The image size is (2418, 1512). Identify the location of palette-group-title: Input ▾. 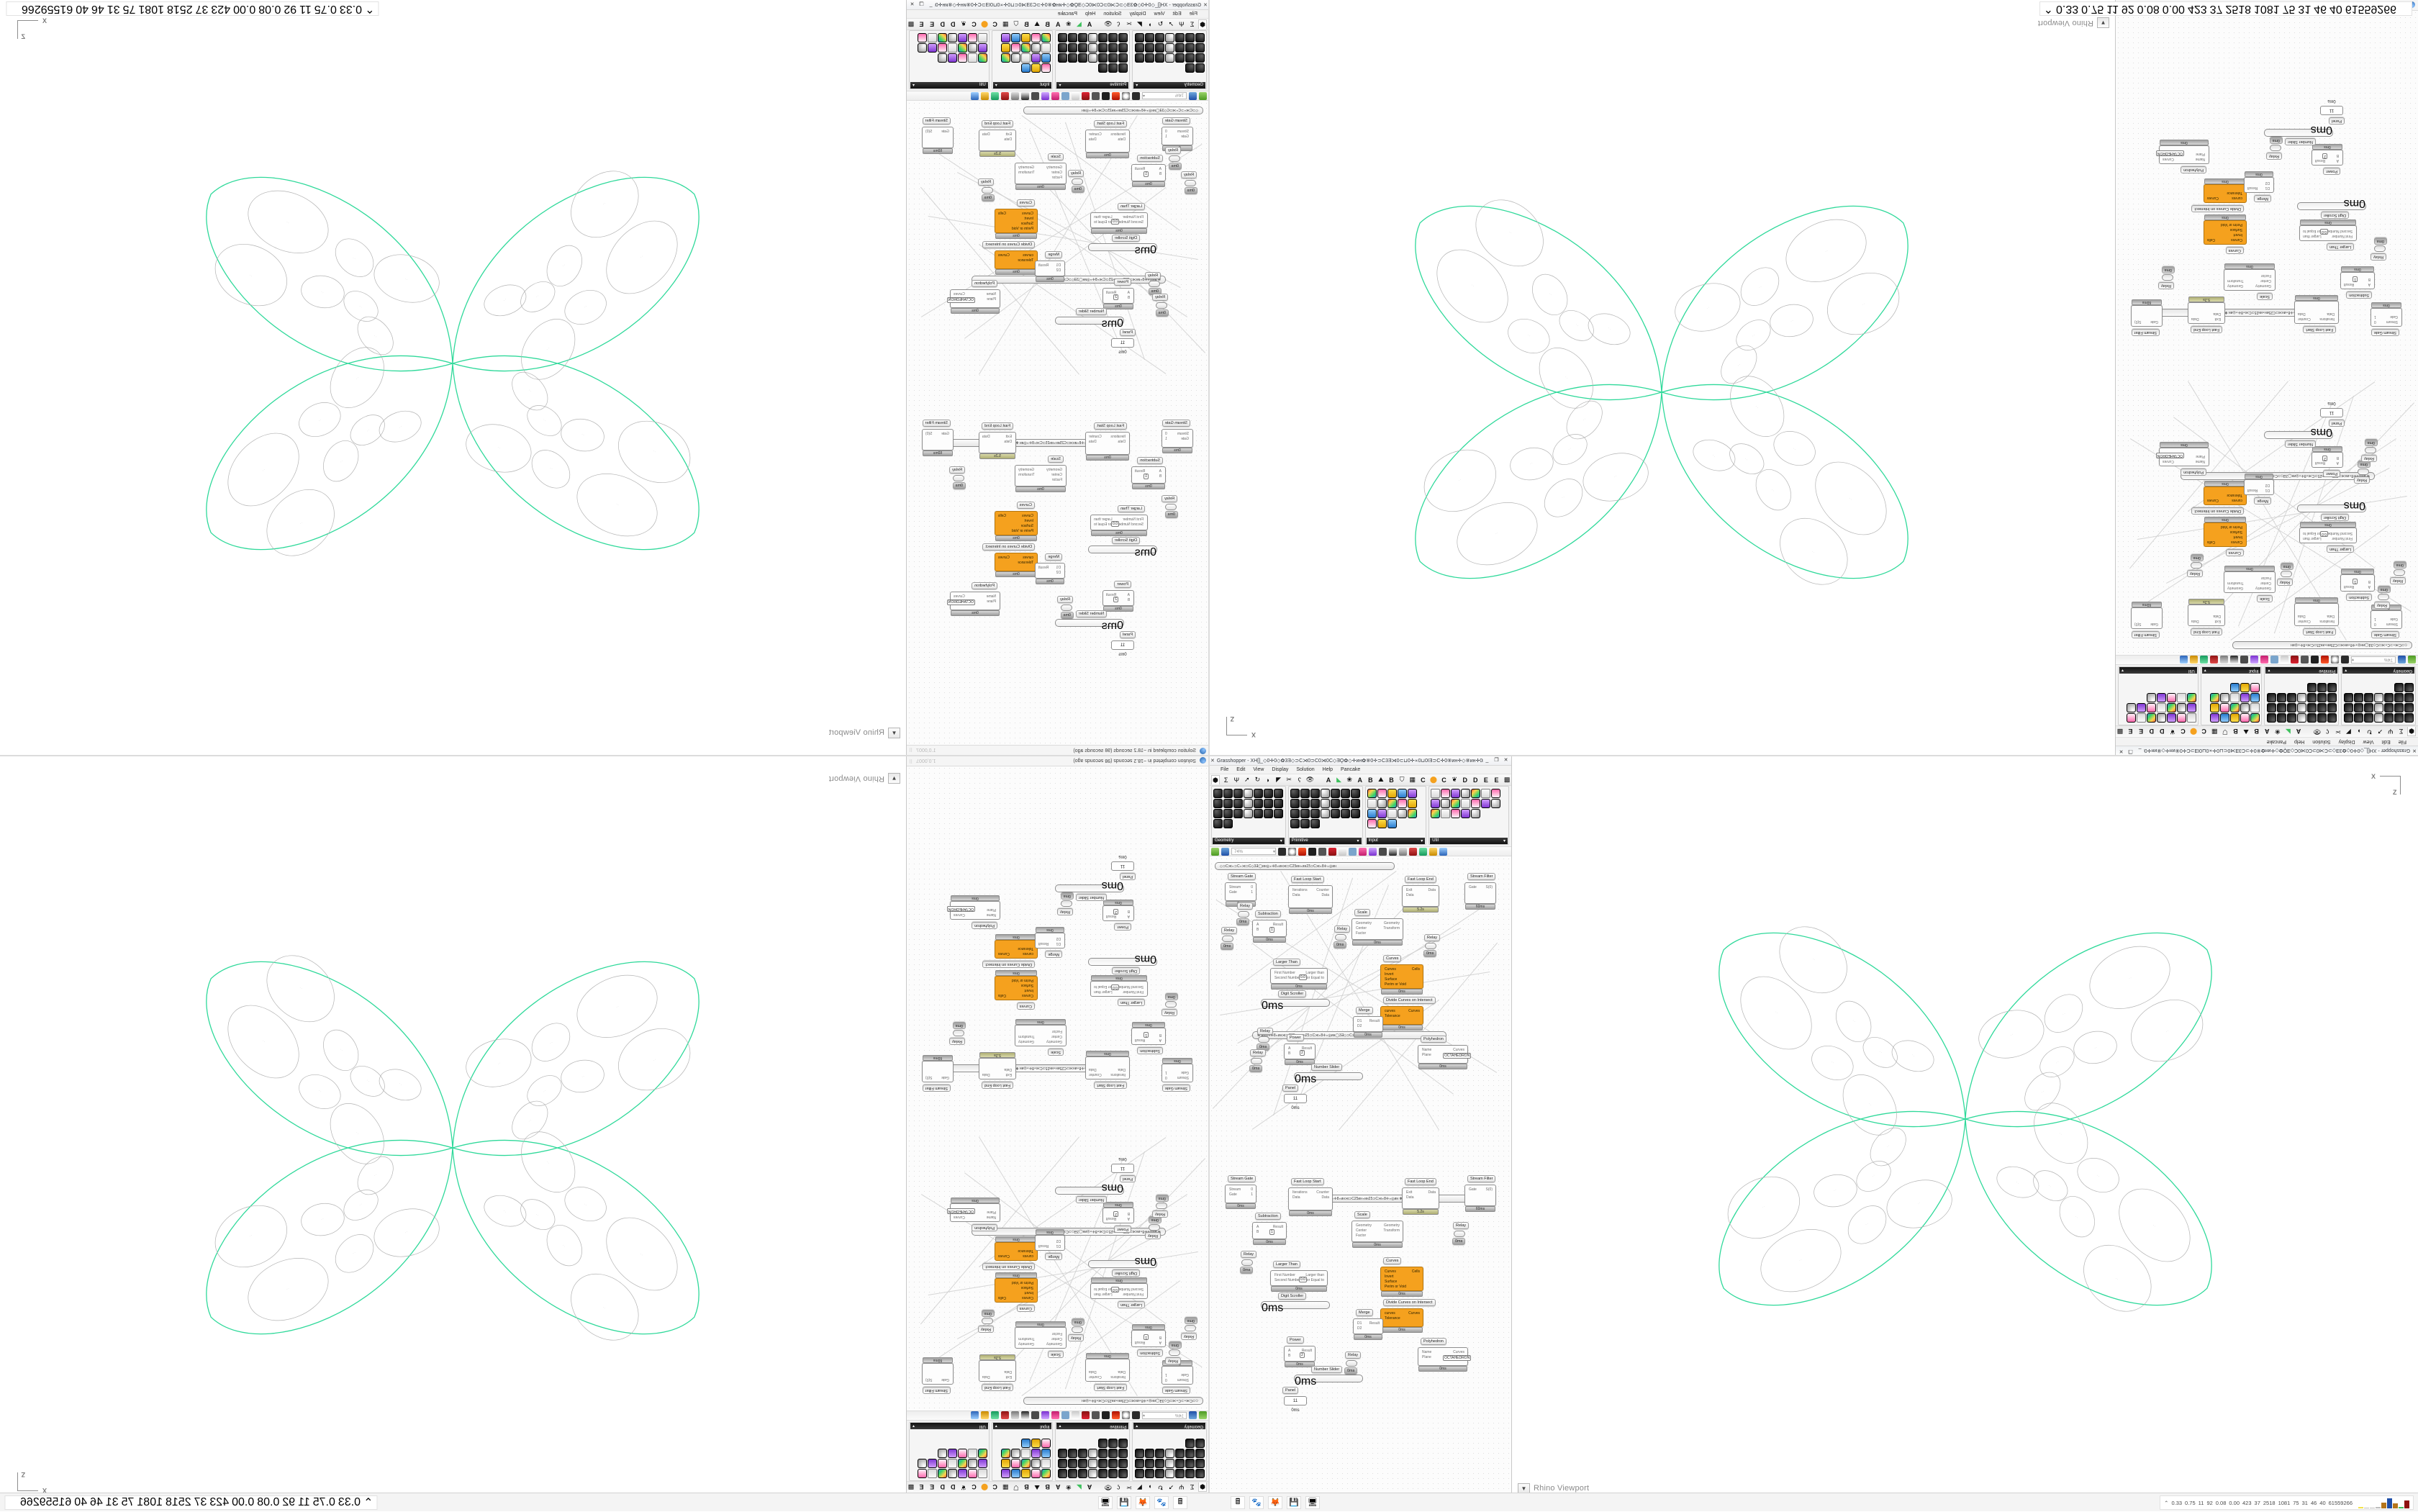
(1396, 841).